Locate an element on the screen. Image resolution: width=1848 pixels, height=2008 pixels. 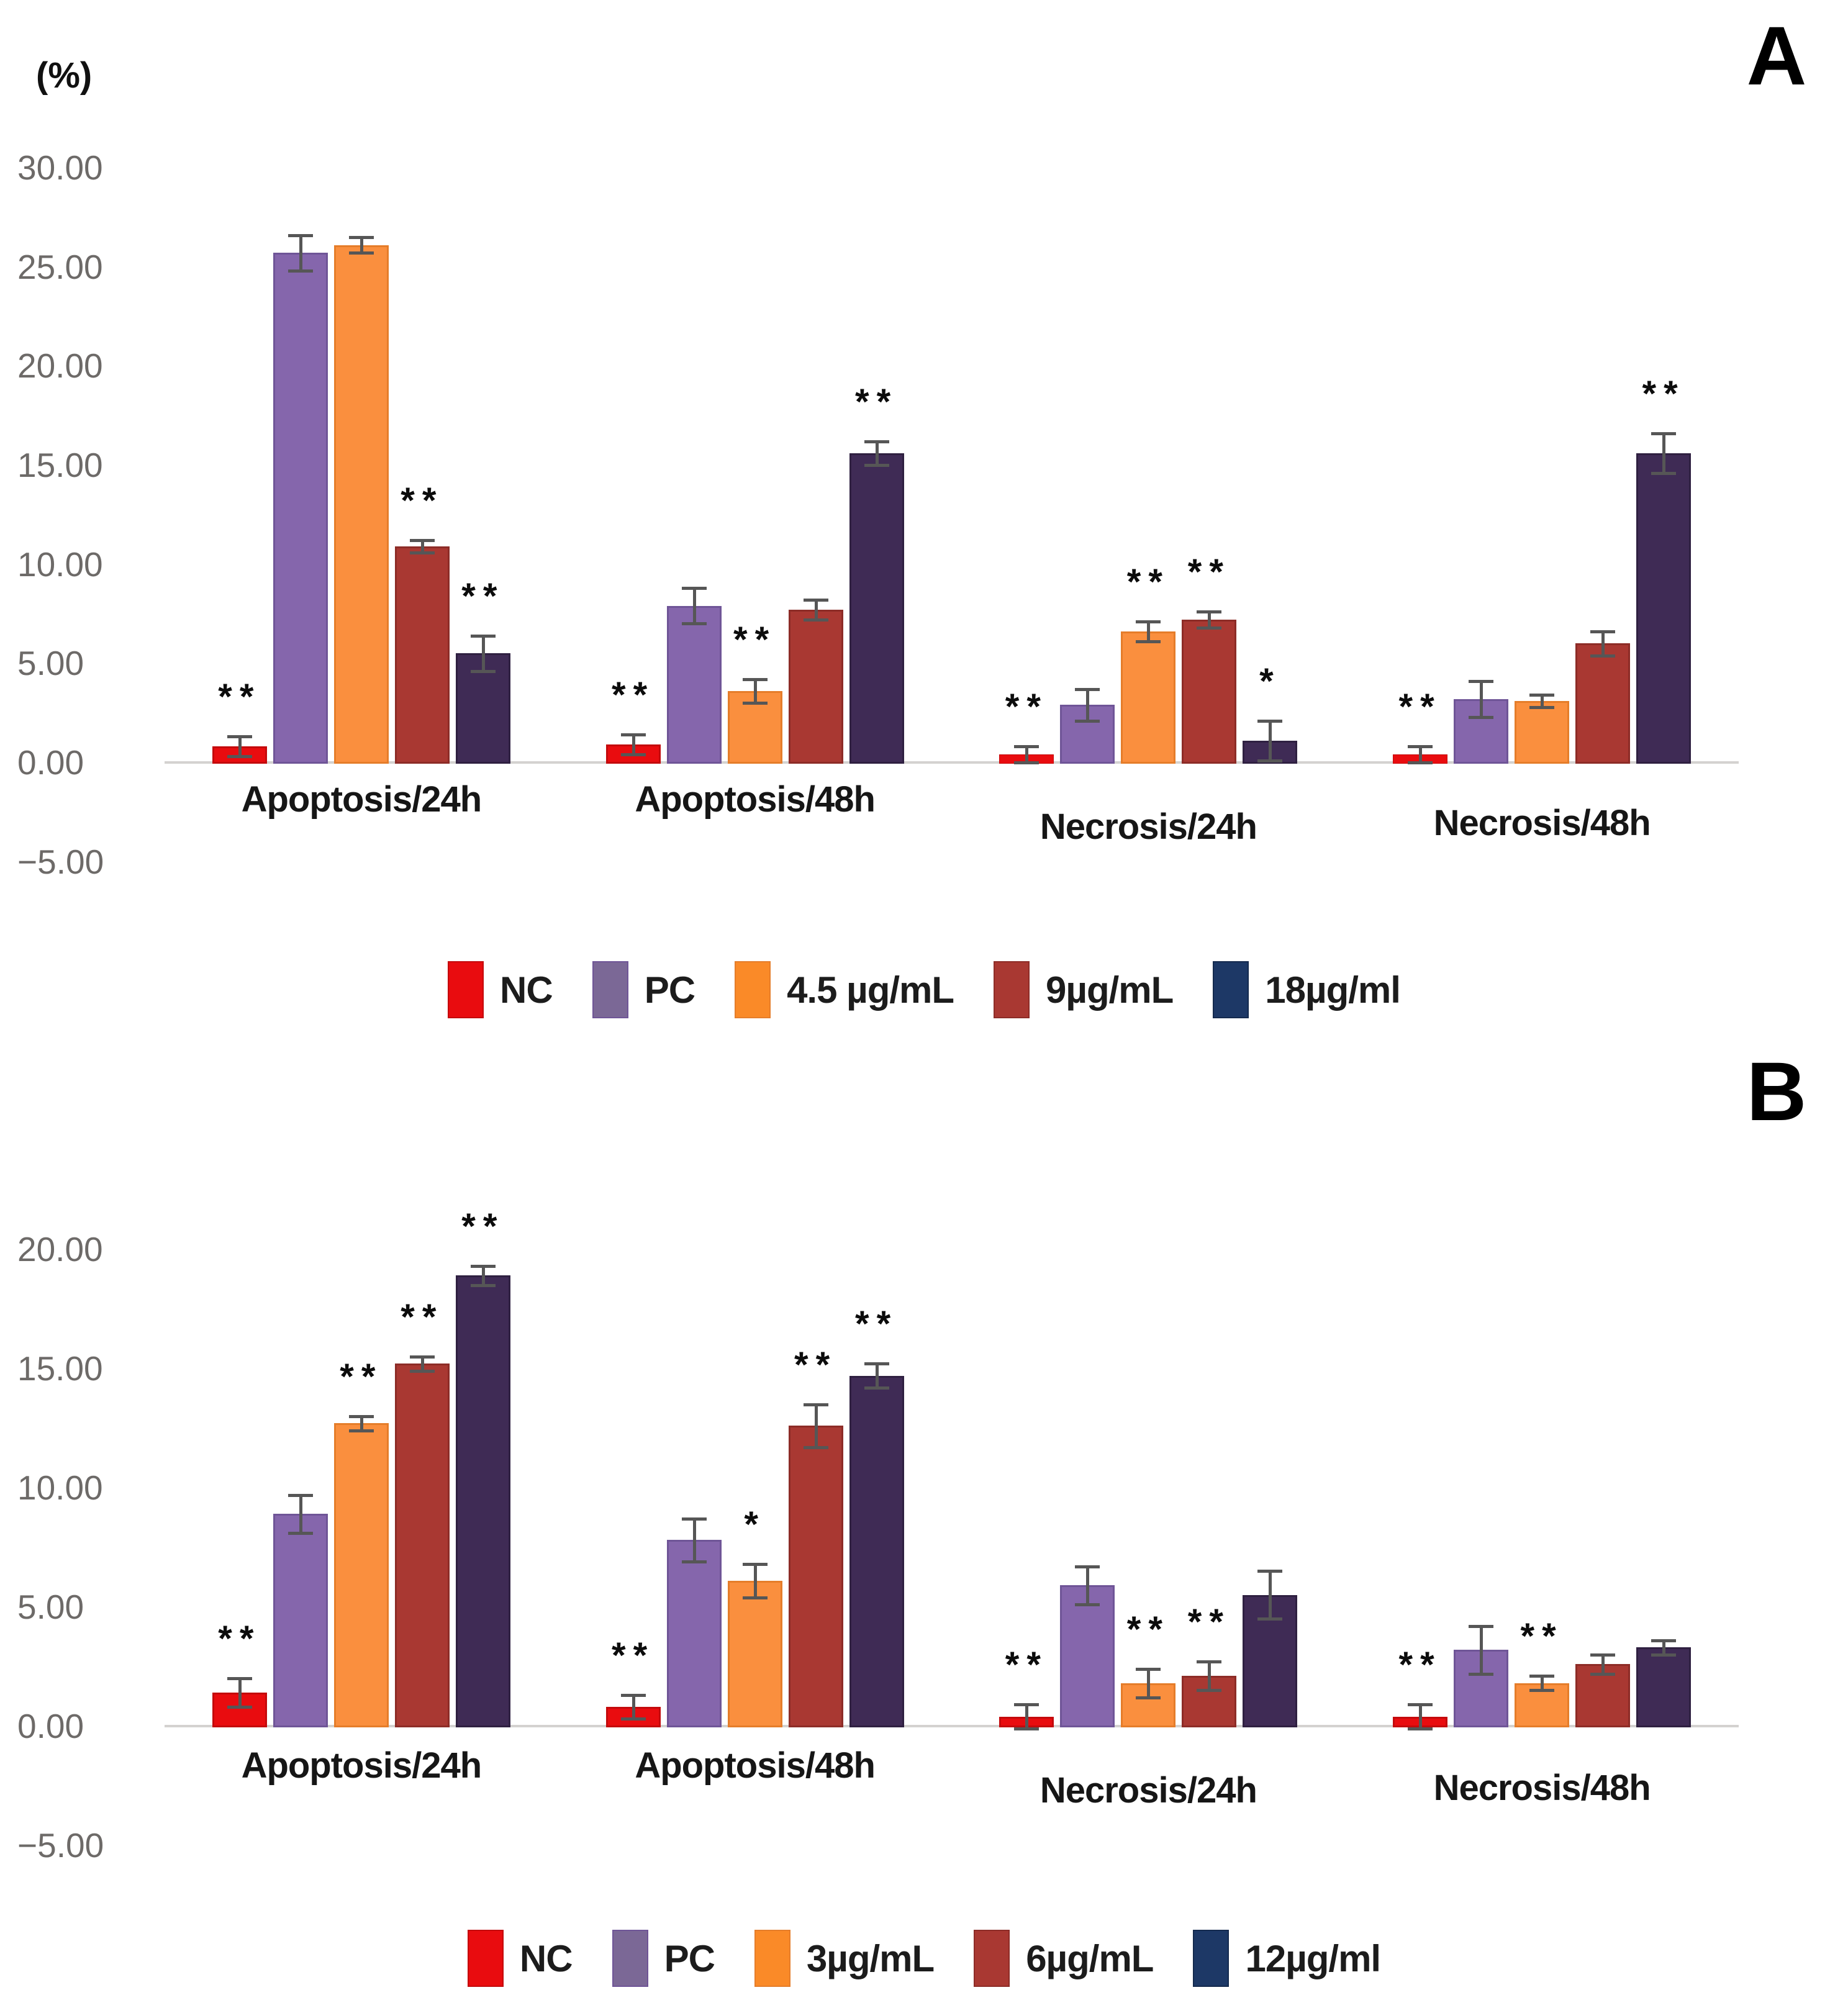
significance-marker: * is located at coordinates (1270, 681).